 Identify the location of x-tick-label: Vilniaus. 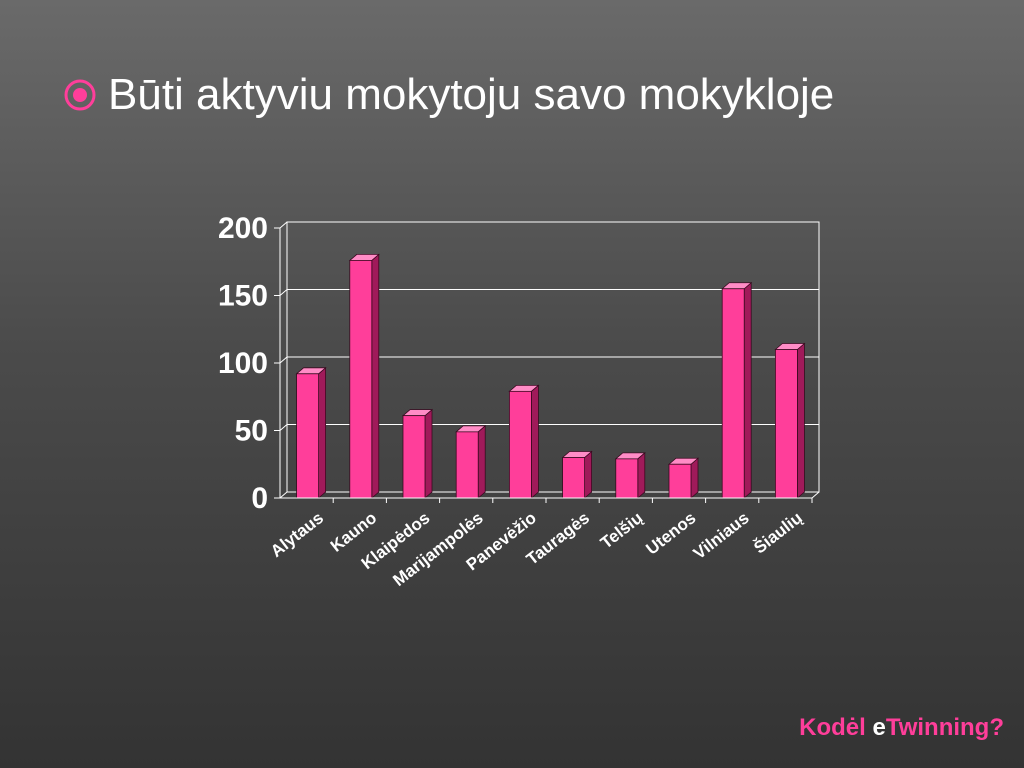
(721, 535).